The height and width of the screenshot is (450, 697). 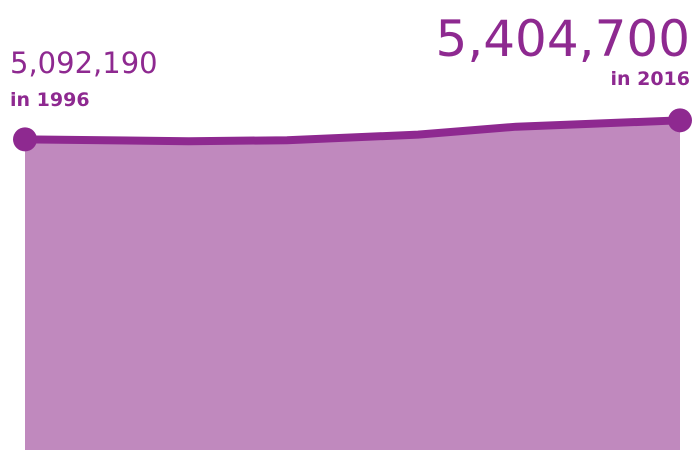 What do you see at coordinates (563, 39) in the screenshot?
I see `end-value-label: 5,404,700` at bounding box center [563, 39].